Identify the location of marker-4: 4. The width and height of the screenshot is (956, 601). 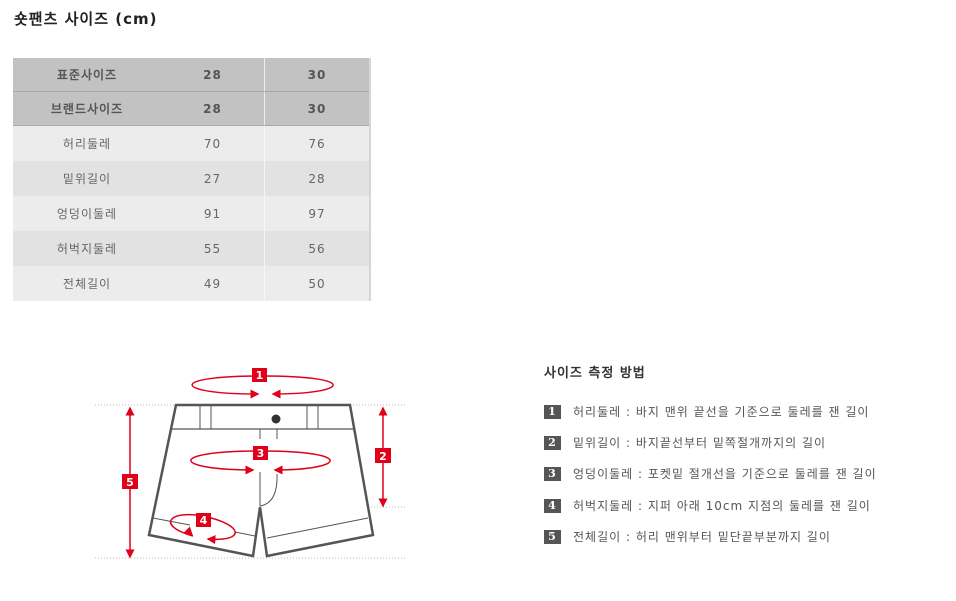
(204, 520).